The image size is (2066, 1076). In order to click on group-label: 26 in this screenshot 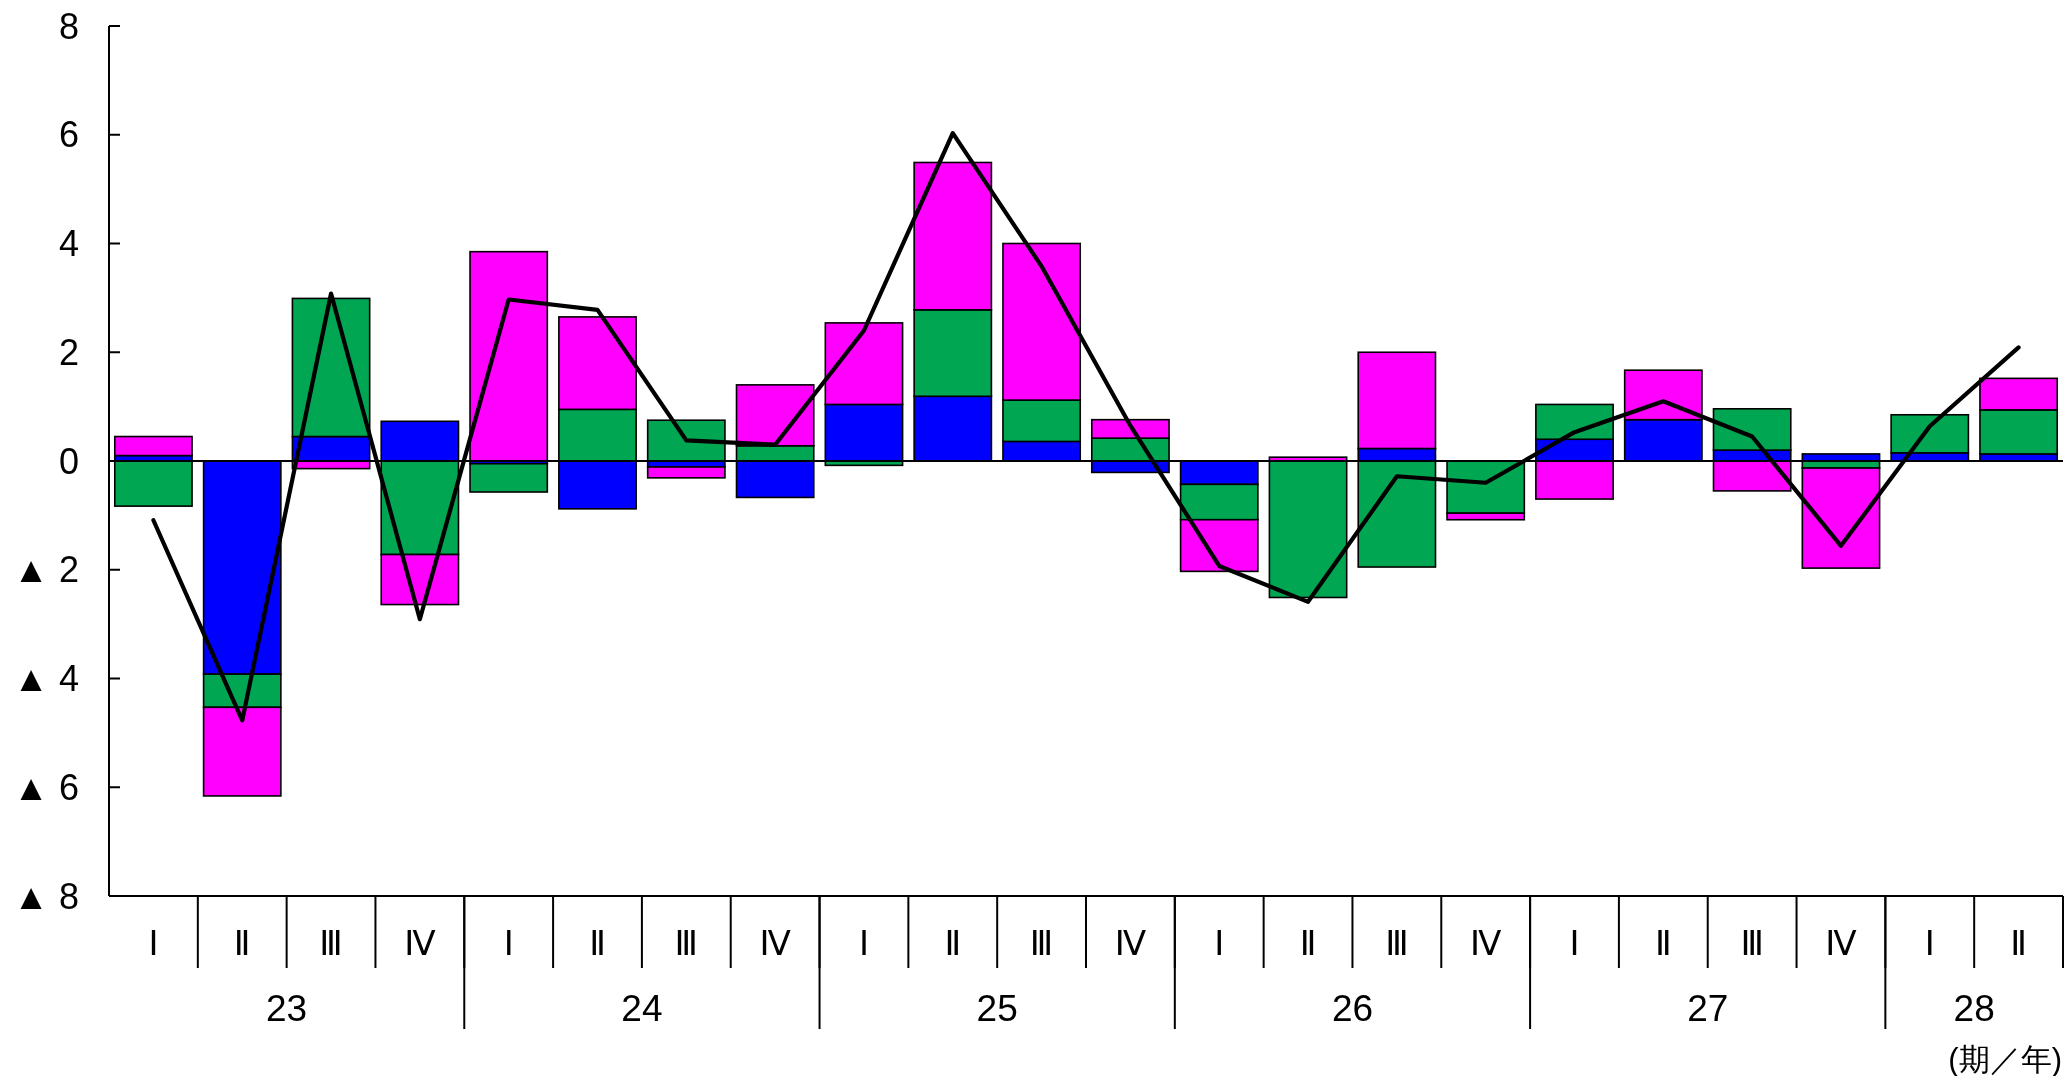, I will do `click(1352, 1008)`.